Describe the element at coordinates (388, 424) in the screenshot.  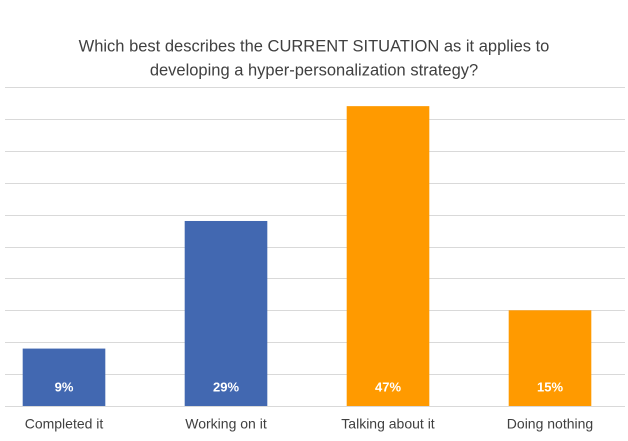
I see `x-tick-label: Talking about it` at that location.